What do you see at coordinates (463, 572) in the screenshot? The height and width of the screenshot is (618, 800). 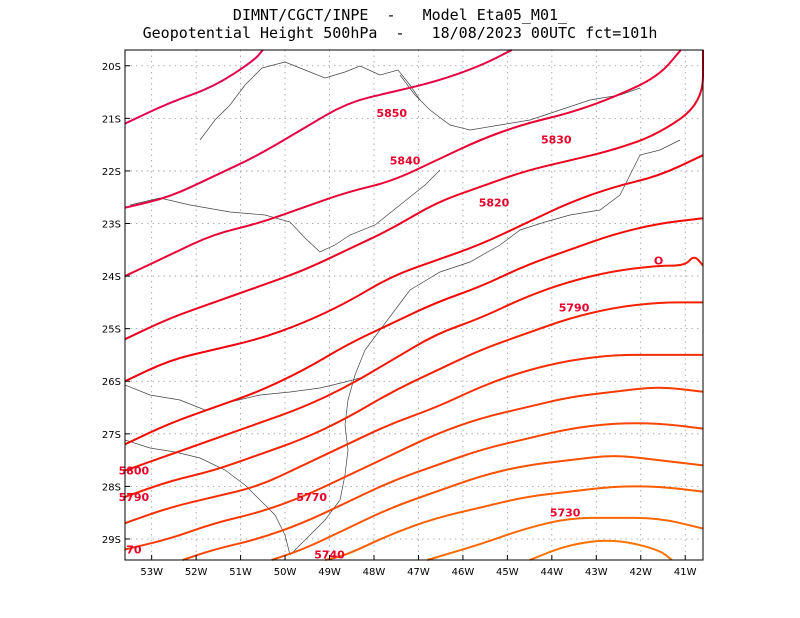 I see `x-tick-label: 46W` at bounding box center [463, 572].